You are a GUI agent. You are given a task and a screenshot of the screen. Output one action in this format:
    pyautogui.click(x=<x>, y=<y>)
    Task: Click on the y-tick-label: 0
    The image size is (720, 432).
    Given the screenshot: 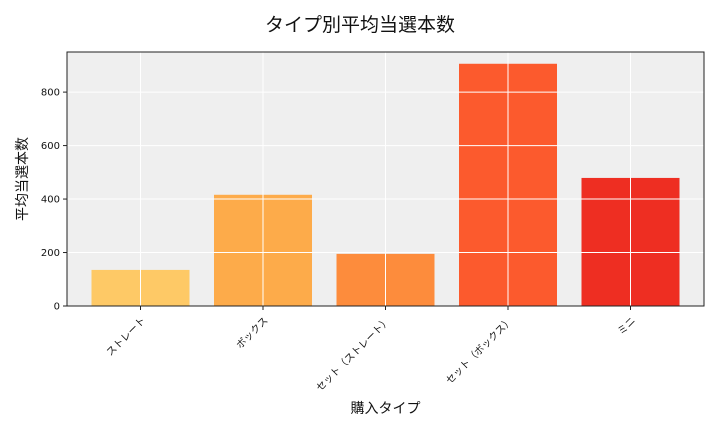 What is the action you would take?
    pyautogui.click(x=57, y=307)
    